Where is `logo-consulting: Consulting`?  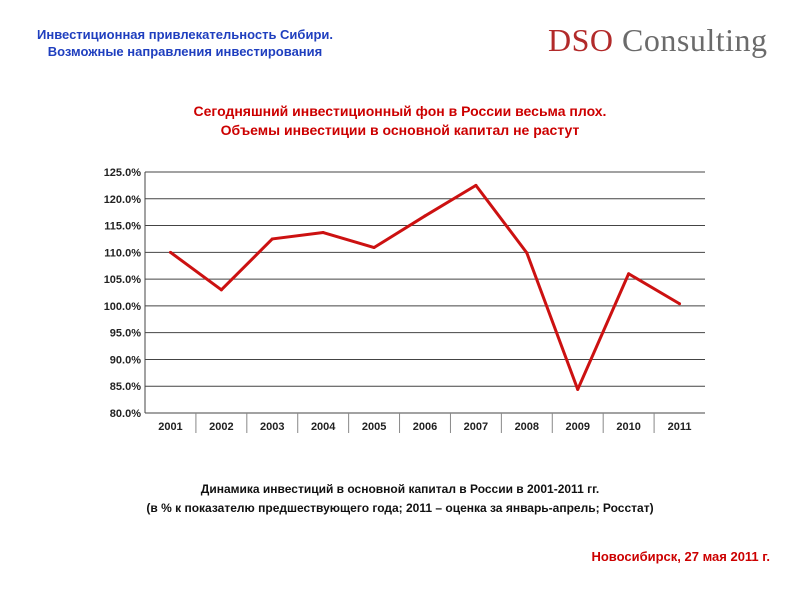 logo-consulting: Consulting is located at coordinates (695, 40).